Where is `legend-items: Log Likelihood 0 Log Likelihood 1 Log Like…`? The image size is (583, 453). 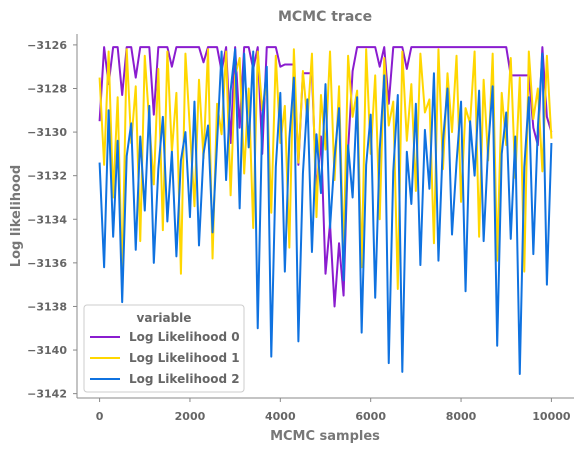
legend-items: Log Likelihood 0 Log Likelihood 1 Log Like… is located at coordinates (165, 358).